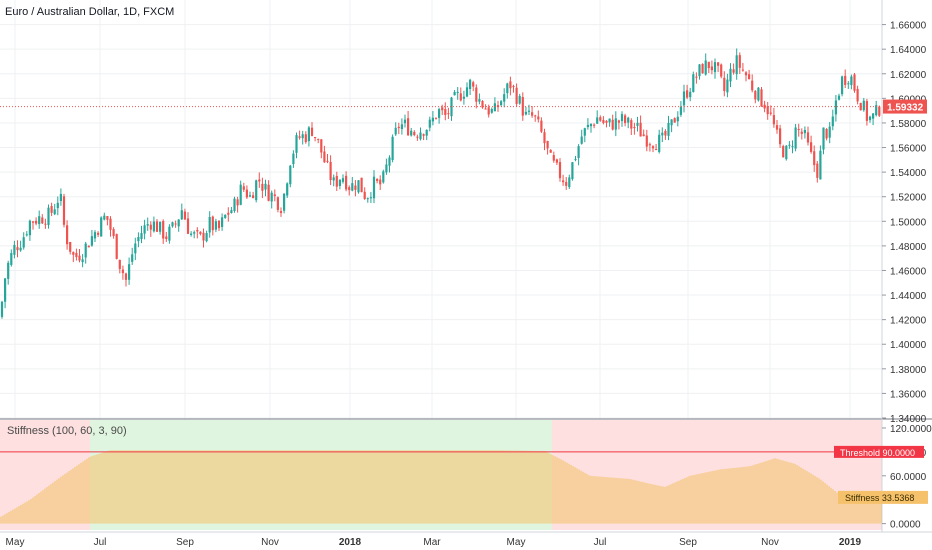  What do you see at coordinates (877, 453) in the screenshot?
I see `threshold-label: Threshold 90.0000` at bounding box center [877, 453].